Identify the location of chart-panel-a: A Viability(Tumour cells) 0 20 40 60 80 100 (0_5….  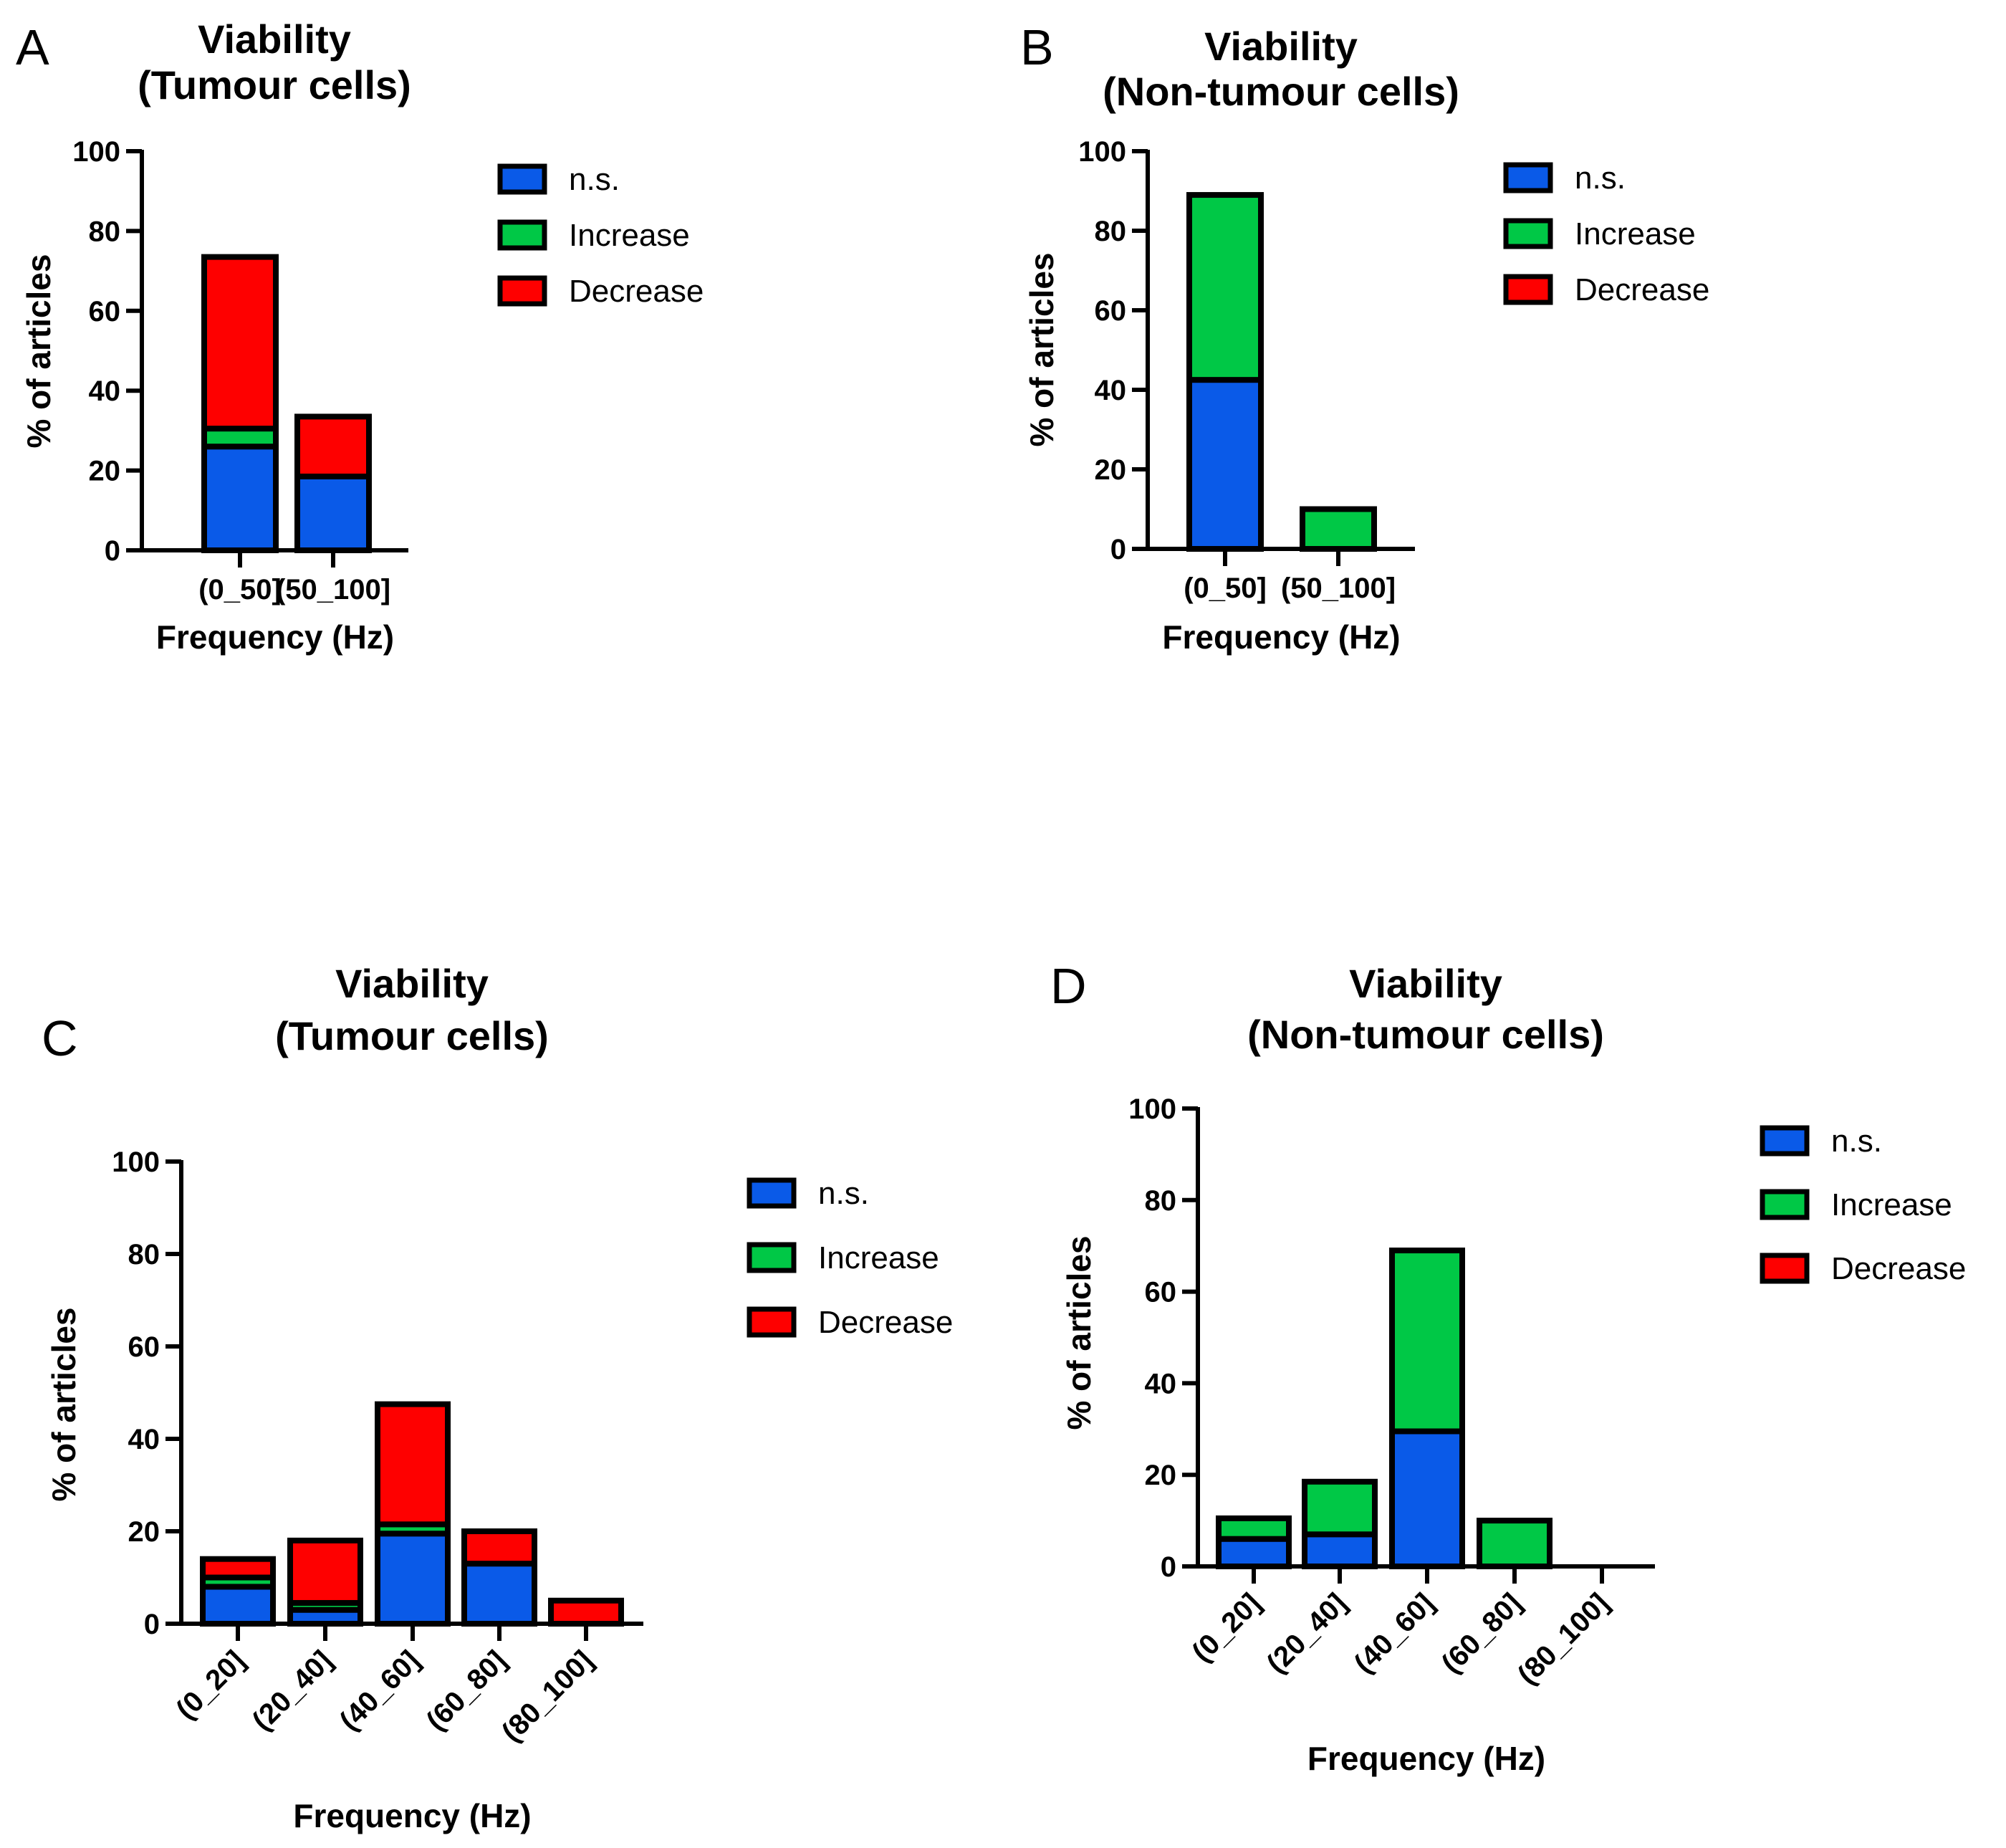
(360, 336).